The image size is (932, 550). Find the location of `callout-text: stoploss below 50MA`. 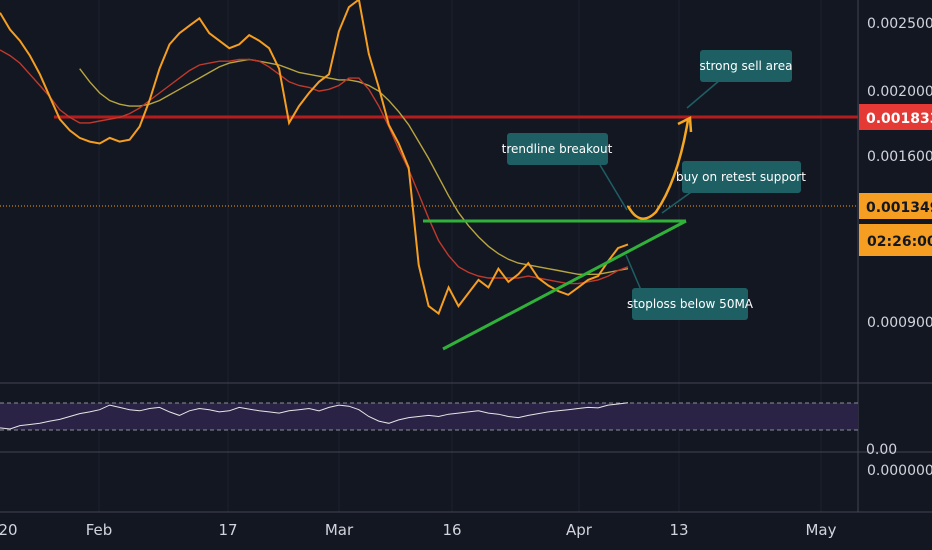

callout-text: stoploss below 50MA is located at coordinates (690, 304).